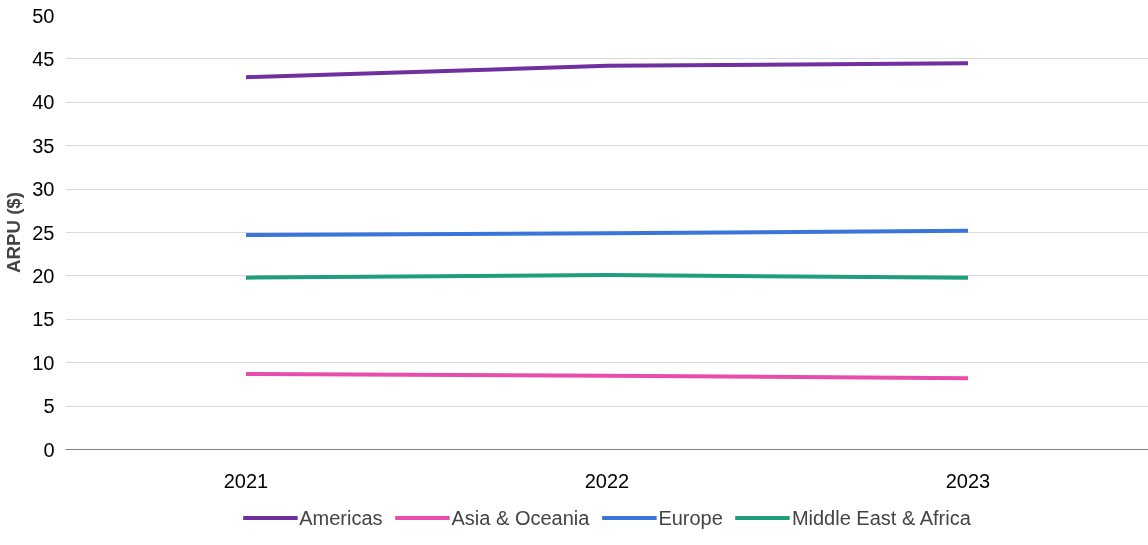 The image size is (1148, 545). Describe the element at coordinates (43, 15) in the screenshot. I see `y-tick-label: 50` at that location.